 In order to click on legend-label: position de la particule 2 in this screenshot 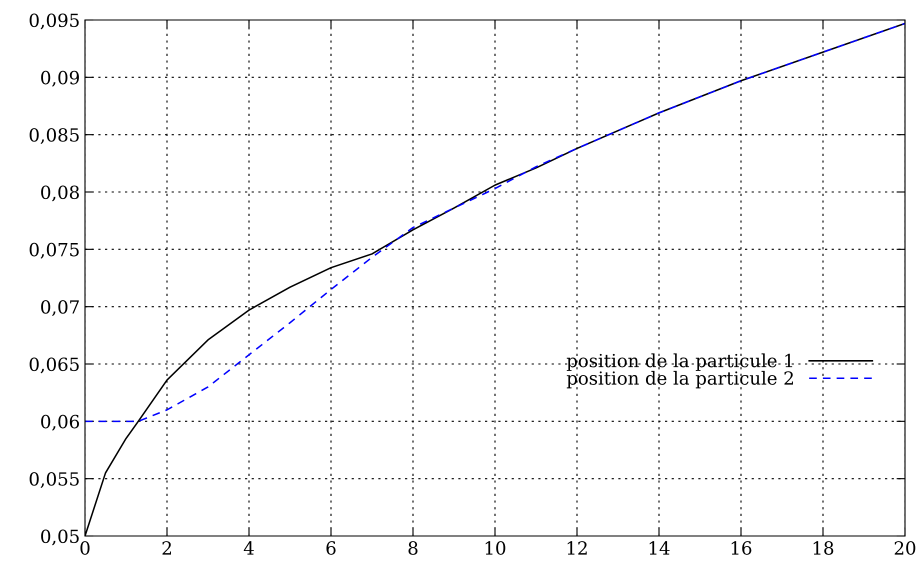, I will do `click(679, 379)`.